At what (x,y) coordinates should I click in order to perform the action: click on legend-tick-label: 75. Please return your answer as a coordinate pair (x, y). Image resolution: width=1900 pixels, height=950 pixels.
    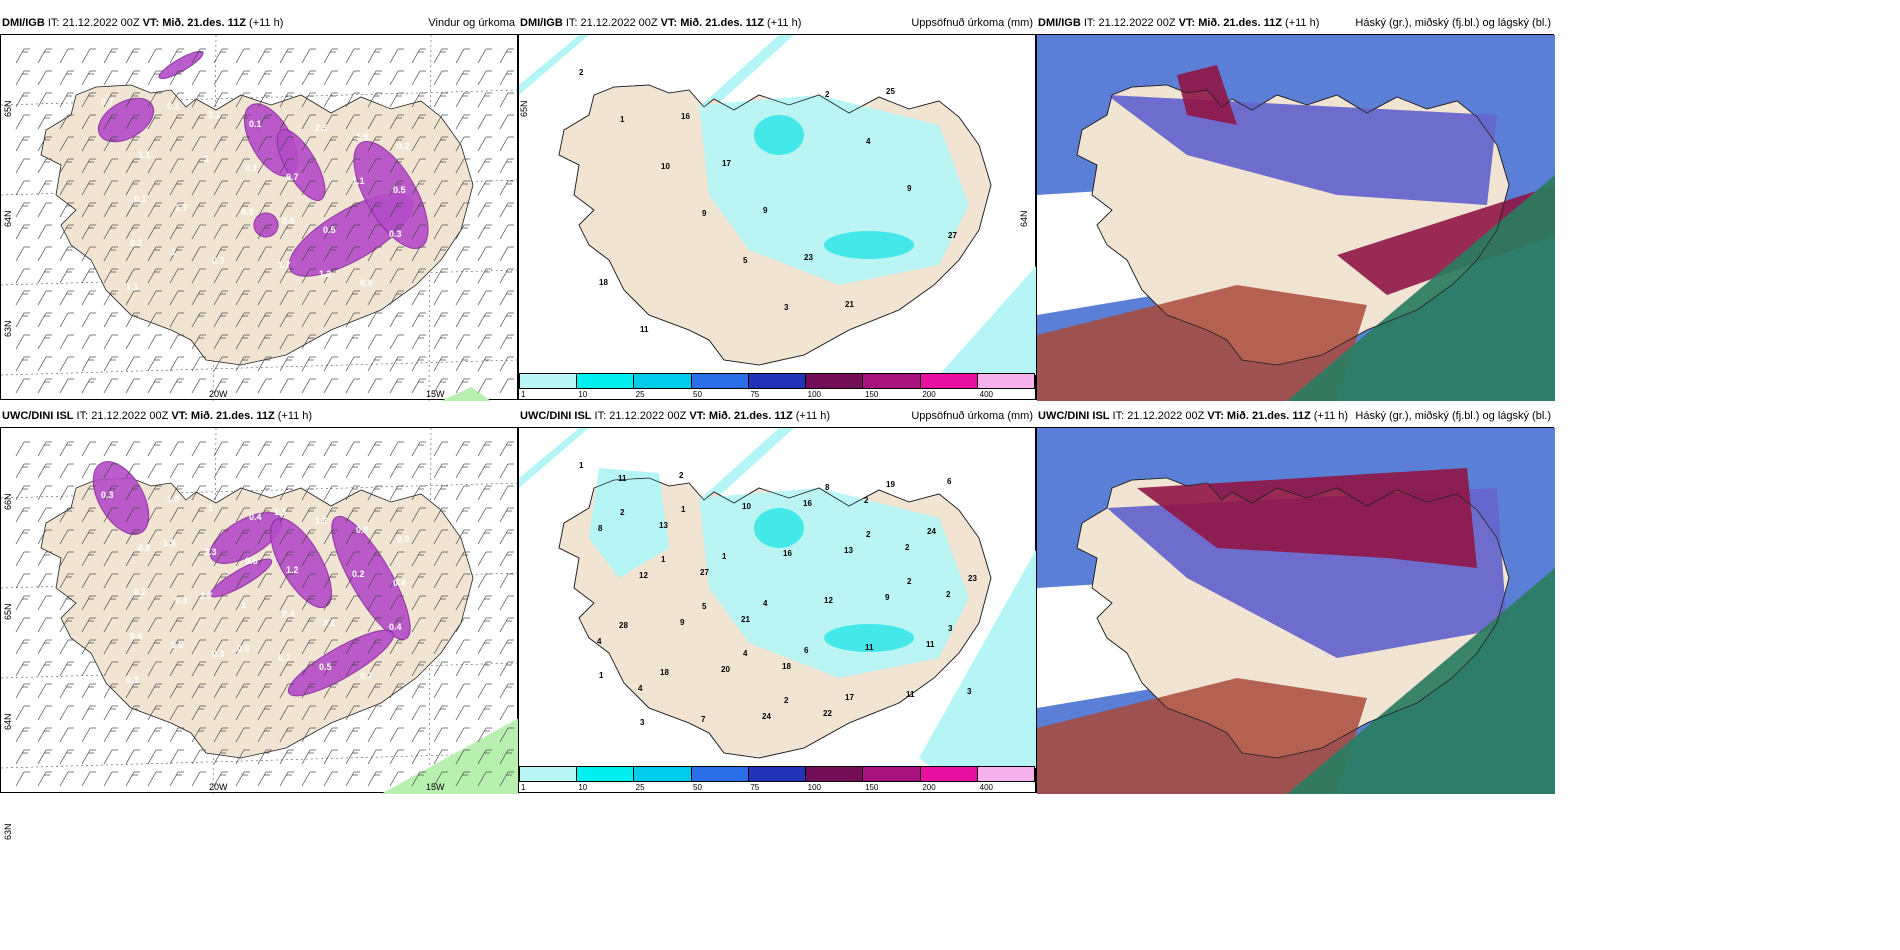
    Looking at the image, I should click on (755, 394).